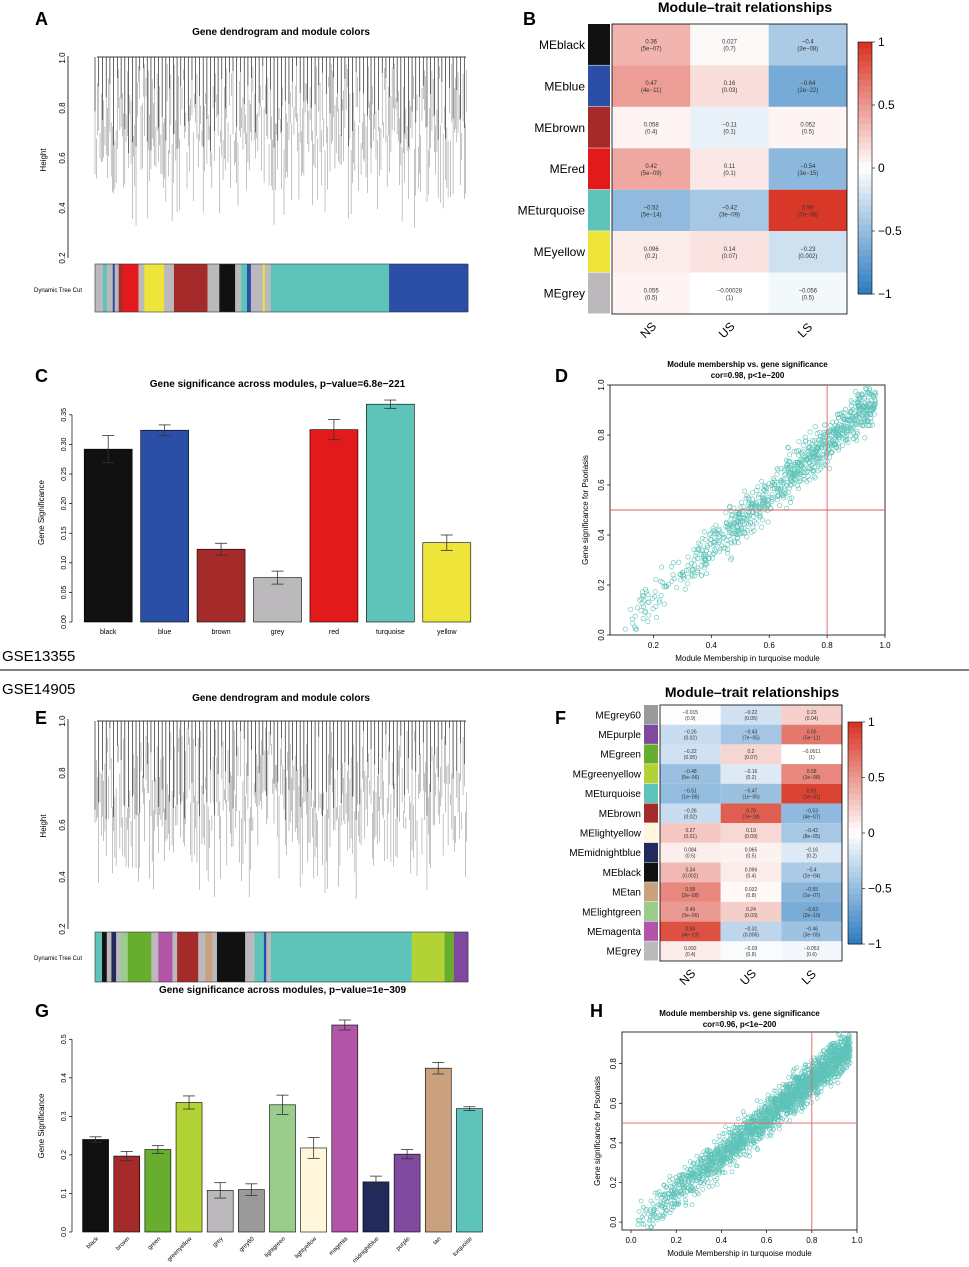 This screenshot has width=969, height=1267. I want to click on heatmap-column-label: US, so click(727, 330).